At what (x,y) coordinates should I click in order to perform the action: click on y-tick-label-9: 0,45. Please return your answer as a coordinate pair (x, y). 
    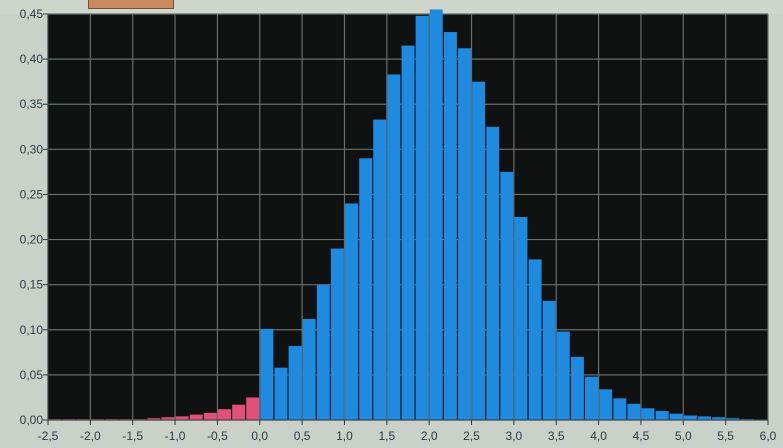
    Looking at the image, I should click on (32, 14).